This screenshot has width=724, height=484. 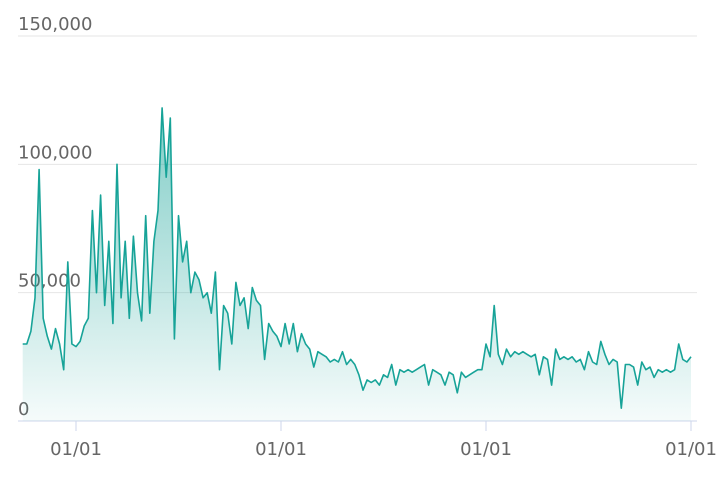 I want to click on y-tick-label: 50,000, so click(x=49, y=281).